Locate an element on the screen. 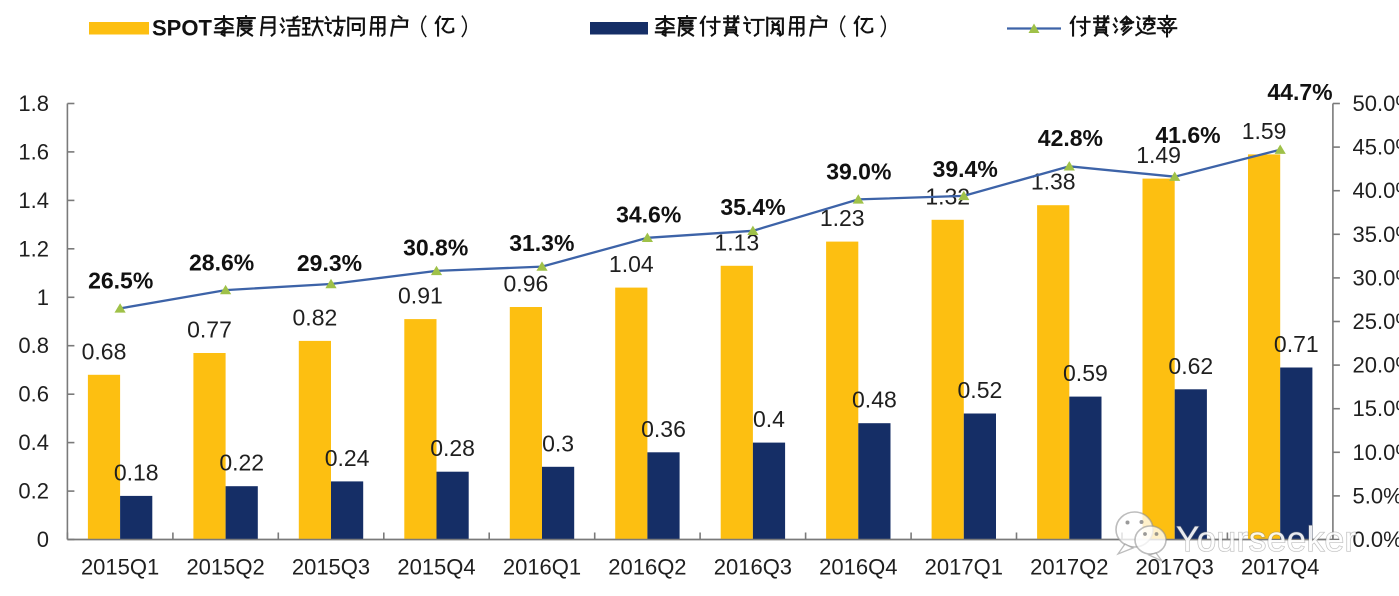 The width and height of the screenshot is (1399, 596). svg-text: 0.71 is located at coordinates (1296, 344).